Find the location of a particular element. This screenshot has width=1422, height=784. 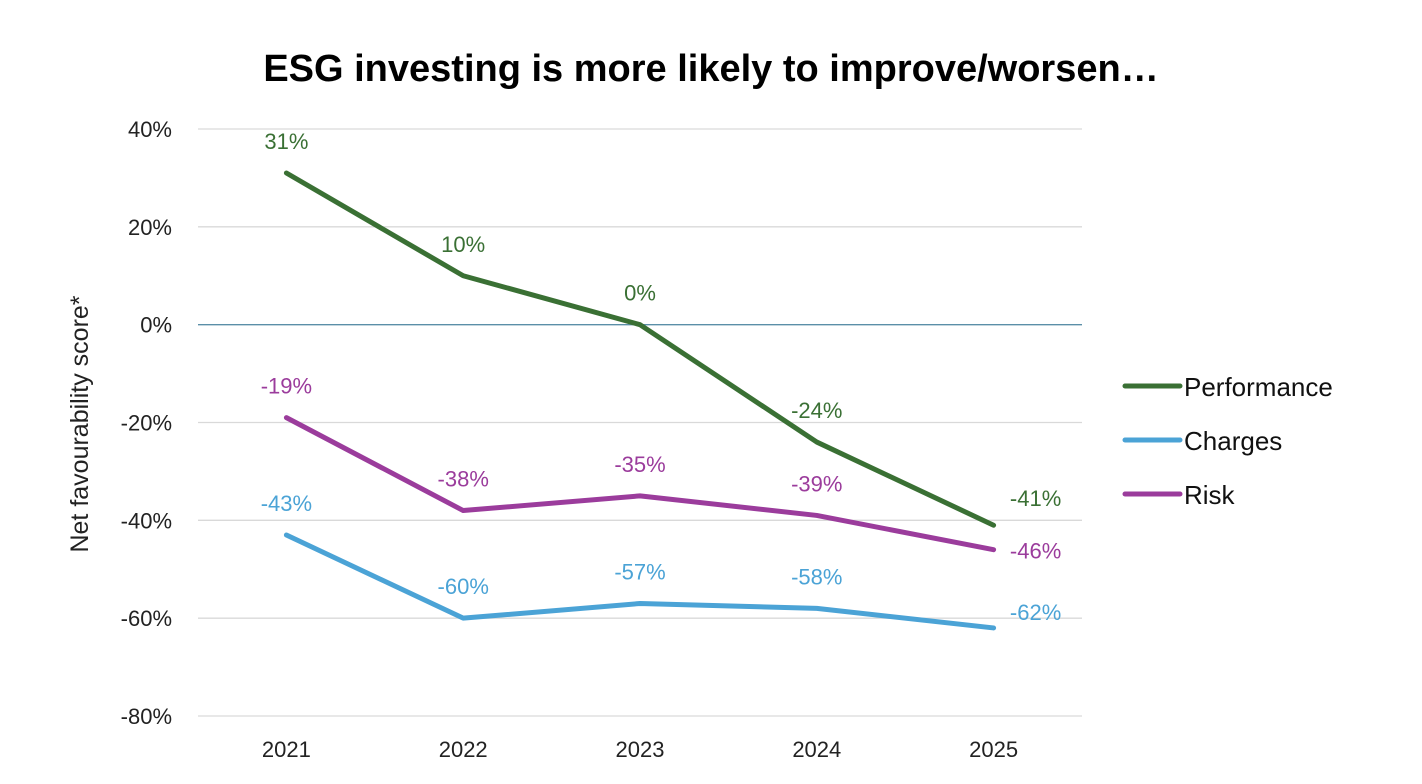

legend-label: Risk is located at coordinates (1210, 495).